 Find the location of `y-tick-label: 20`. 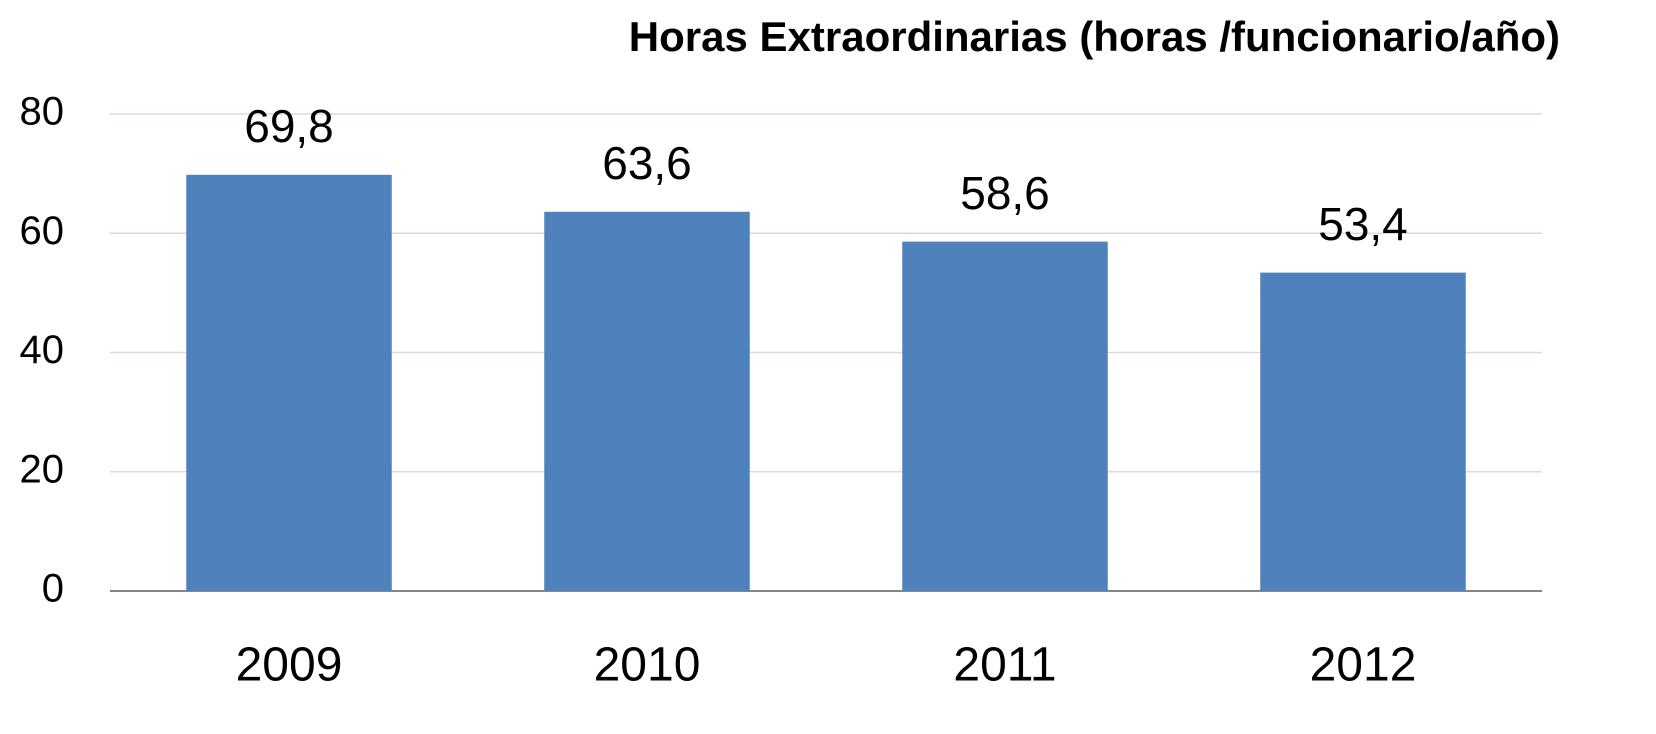

y-tick-label: 20 is located at coordinates (42, 469).